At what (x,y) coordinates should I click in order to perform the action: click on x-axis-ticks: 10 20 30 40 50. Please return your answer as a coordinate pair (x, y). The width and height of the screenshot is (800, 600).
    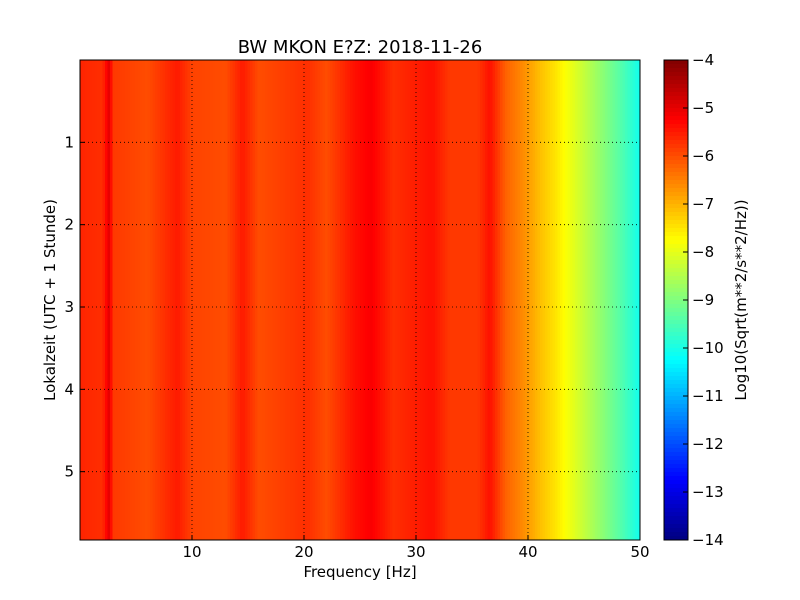
    Looking at the image, I should click on (416, 548).